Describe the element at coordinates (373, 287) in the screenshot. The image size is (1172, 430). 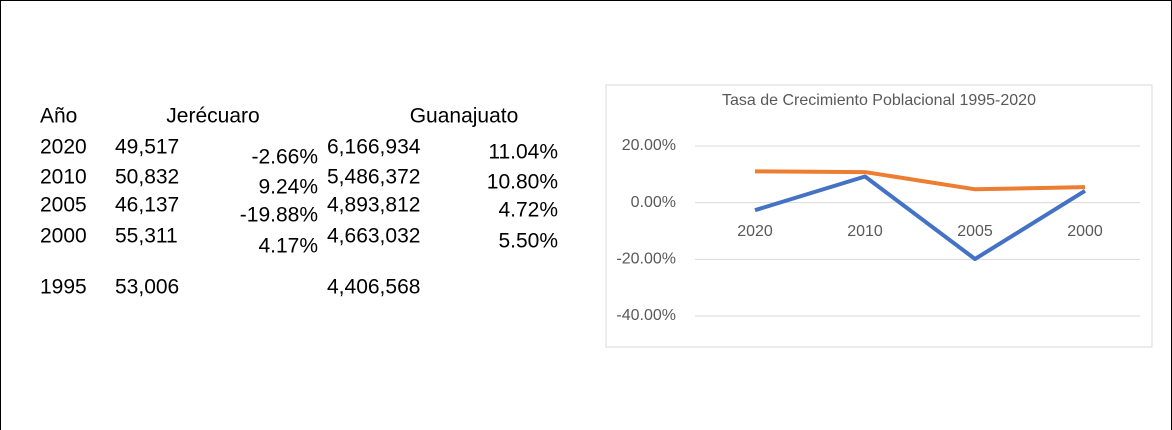
I see `cell: 4,406,568` at that location.